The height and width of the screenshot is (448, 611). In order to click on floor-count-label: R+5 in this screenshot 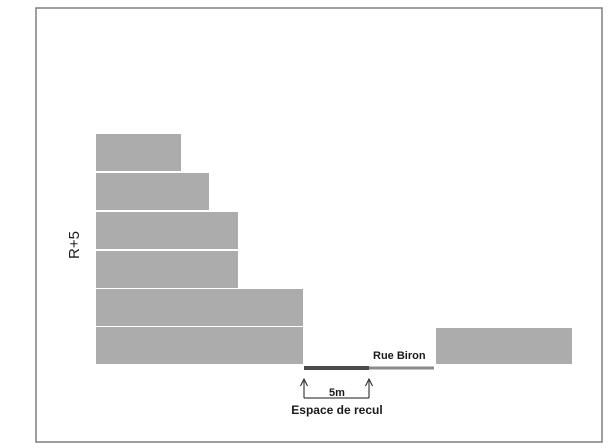, I will do `click(74, 245)`.